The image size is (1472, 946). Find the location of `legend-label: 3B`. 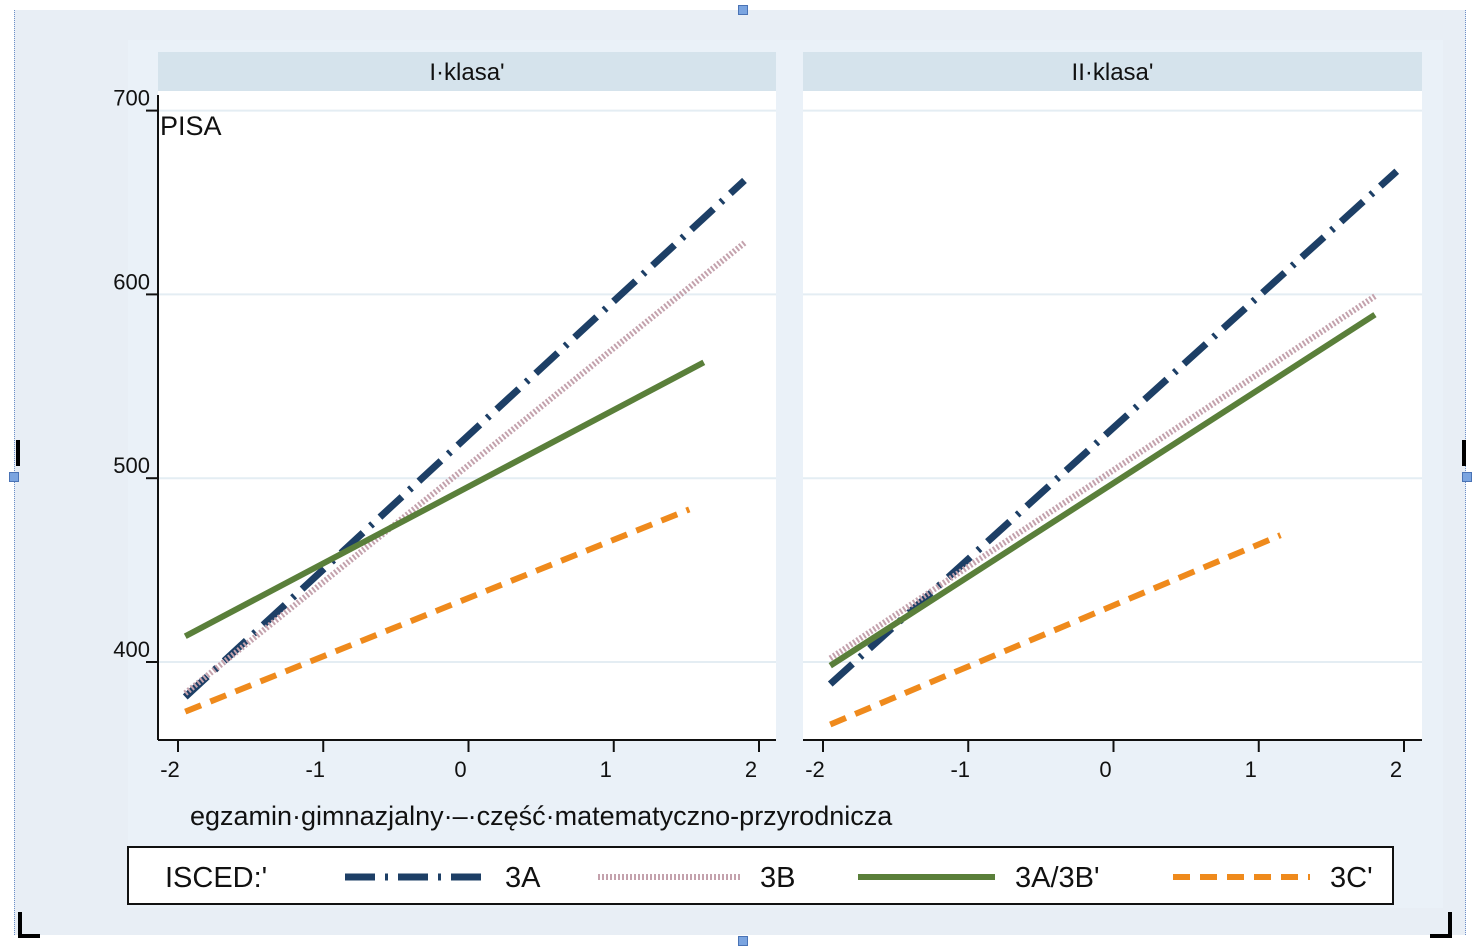

legend-label: 3B is located at coordinates (777, 878).